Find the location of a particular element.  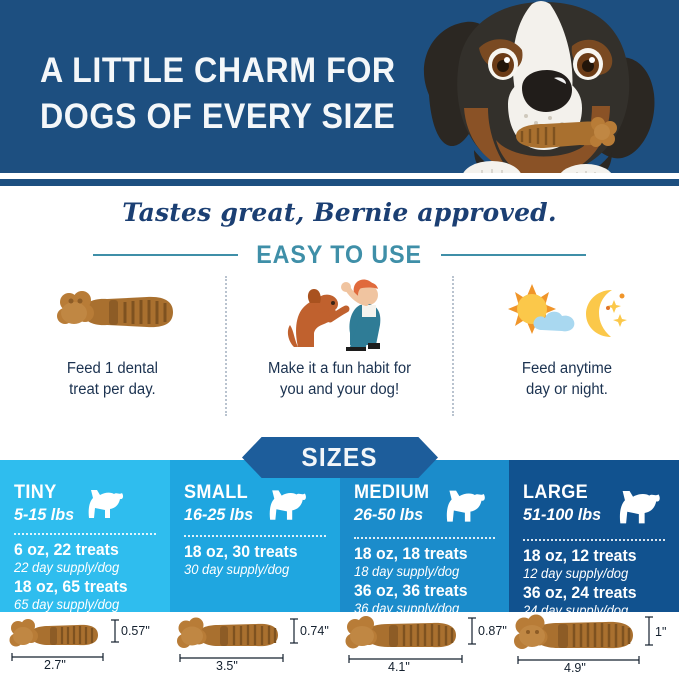

sizes-banner-label: SIZES is located at coordinates (340, 457).